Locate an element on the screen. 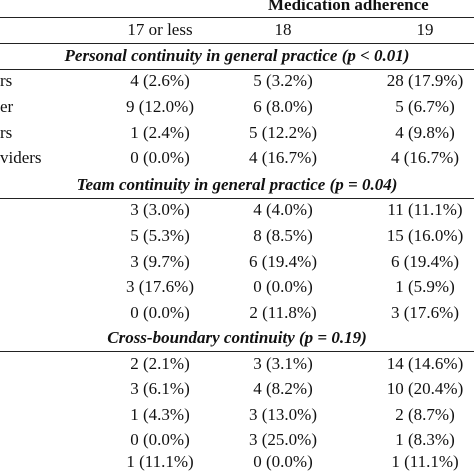 The width and height of the screenshot is (474, 474). cell-19: 3 (17.6%) is located at coordinates (425, 312).